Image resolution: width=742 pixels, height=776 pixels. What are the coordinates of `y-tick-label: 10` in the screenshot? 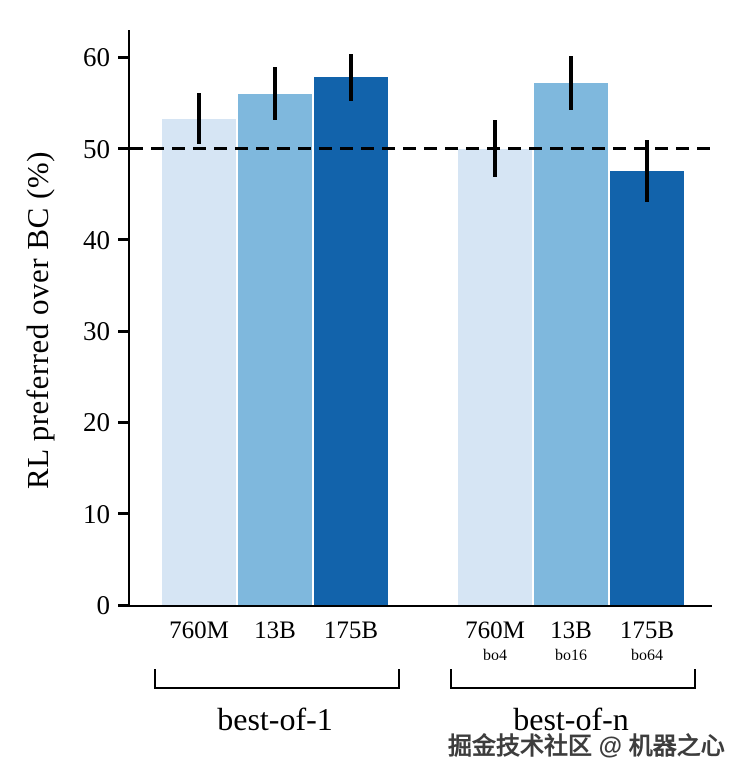 It's located at (96, 513).